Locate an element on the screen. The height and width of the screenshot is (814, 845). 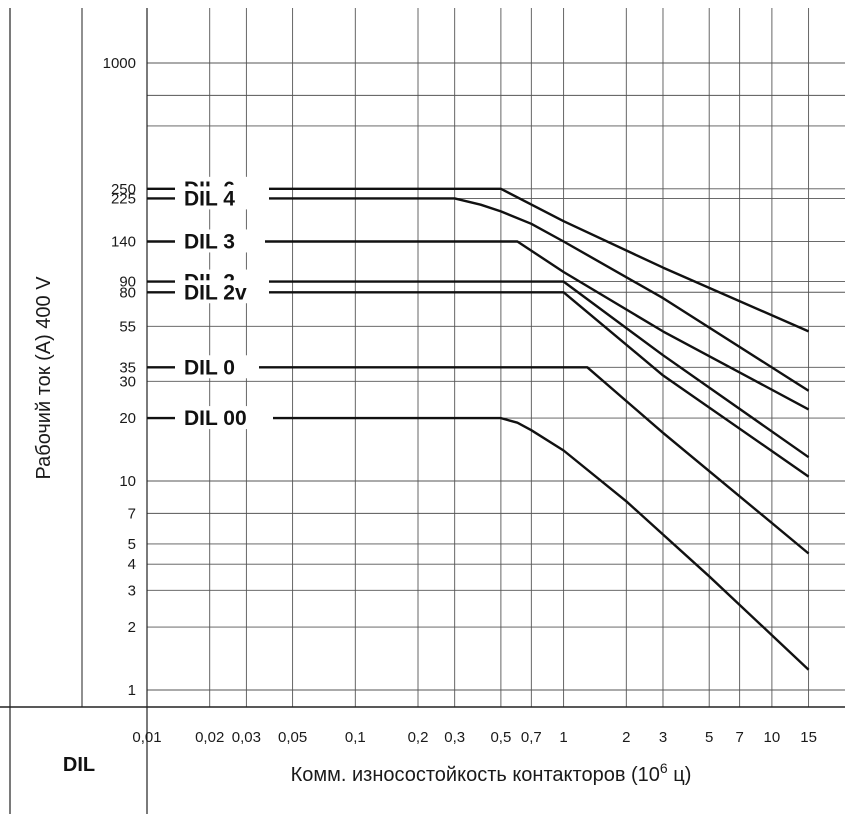
y-tick-label: 30 is located at coordinates (127, 381).